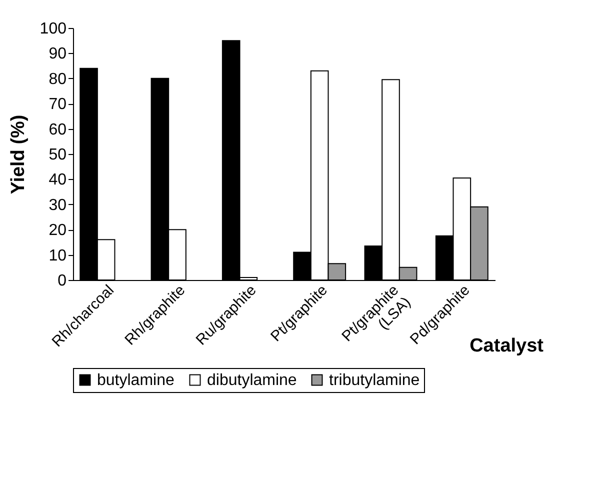 The height and width of the screenshot is (498, 595). Describe the element at coordinates (57, 79) in the screenshot. I see `y-tick-label: 80` at that location.